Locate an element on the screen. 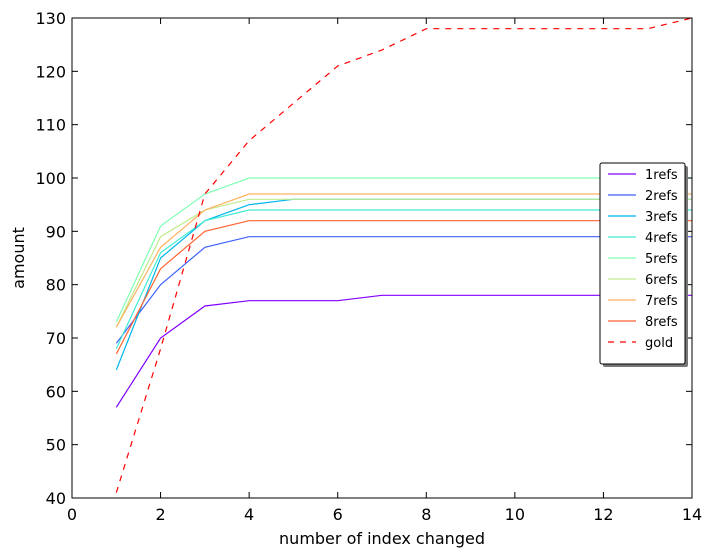  legend-label: 8refs is located at coordinates (661, 322).